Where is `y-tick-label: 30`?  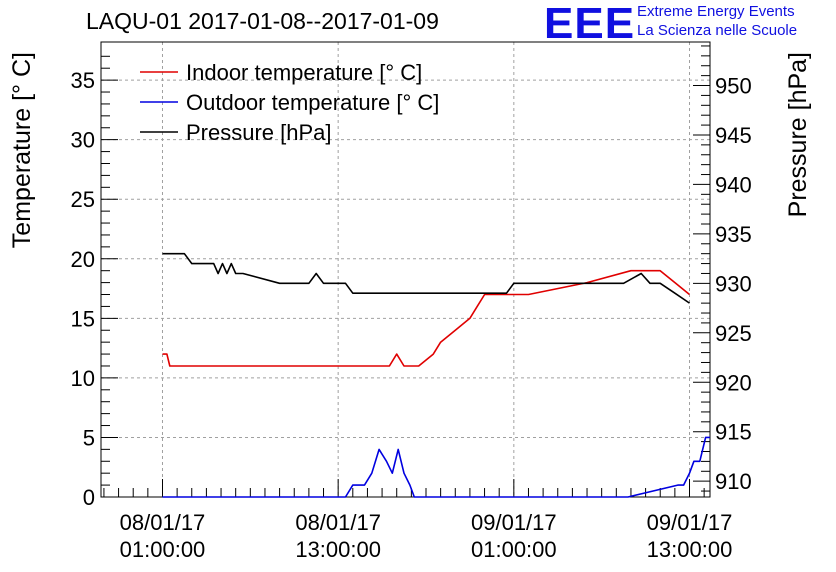
y-tick-label: 30 is located at coordinates (83, 140).